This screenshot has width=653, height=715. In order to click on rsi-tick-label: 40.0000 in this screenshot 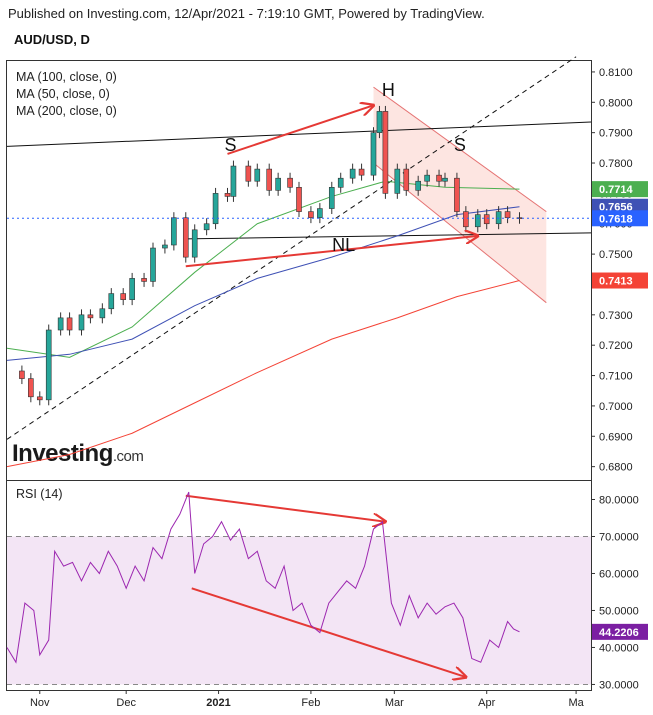, I will do `click(619, 648)`.